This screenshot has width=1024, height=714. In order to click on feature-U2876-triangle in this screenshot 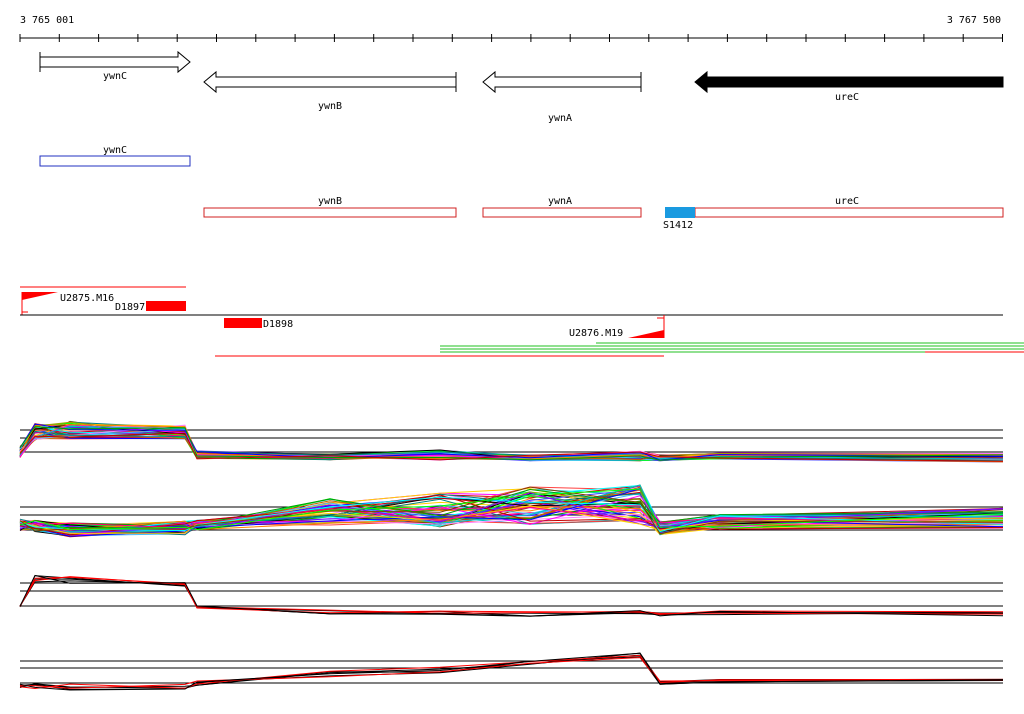, I will do `click(646, 334)`.